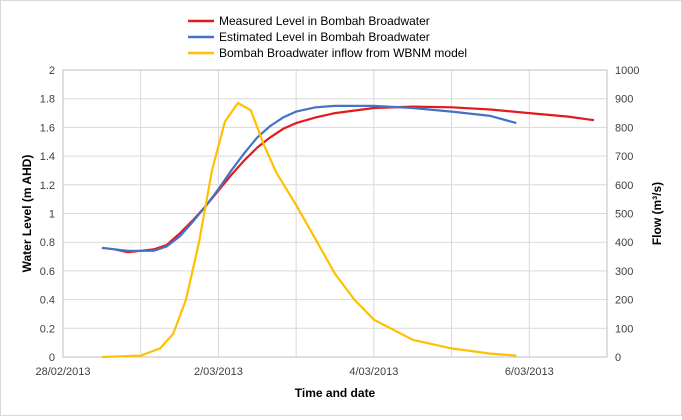  I want to click on y-tick-label: 1.6, so click(47, 128).